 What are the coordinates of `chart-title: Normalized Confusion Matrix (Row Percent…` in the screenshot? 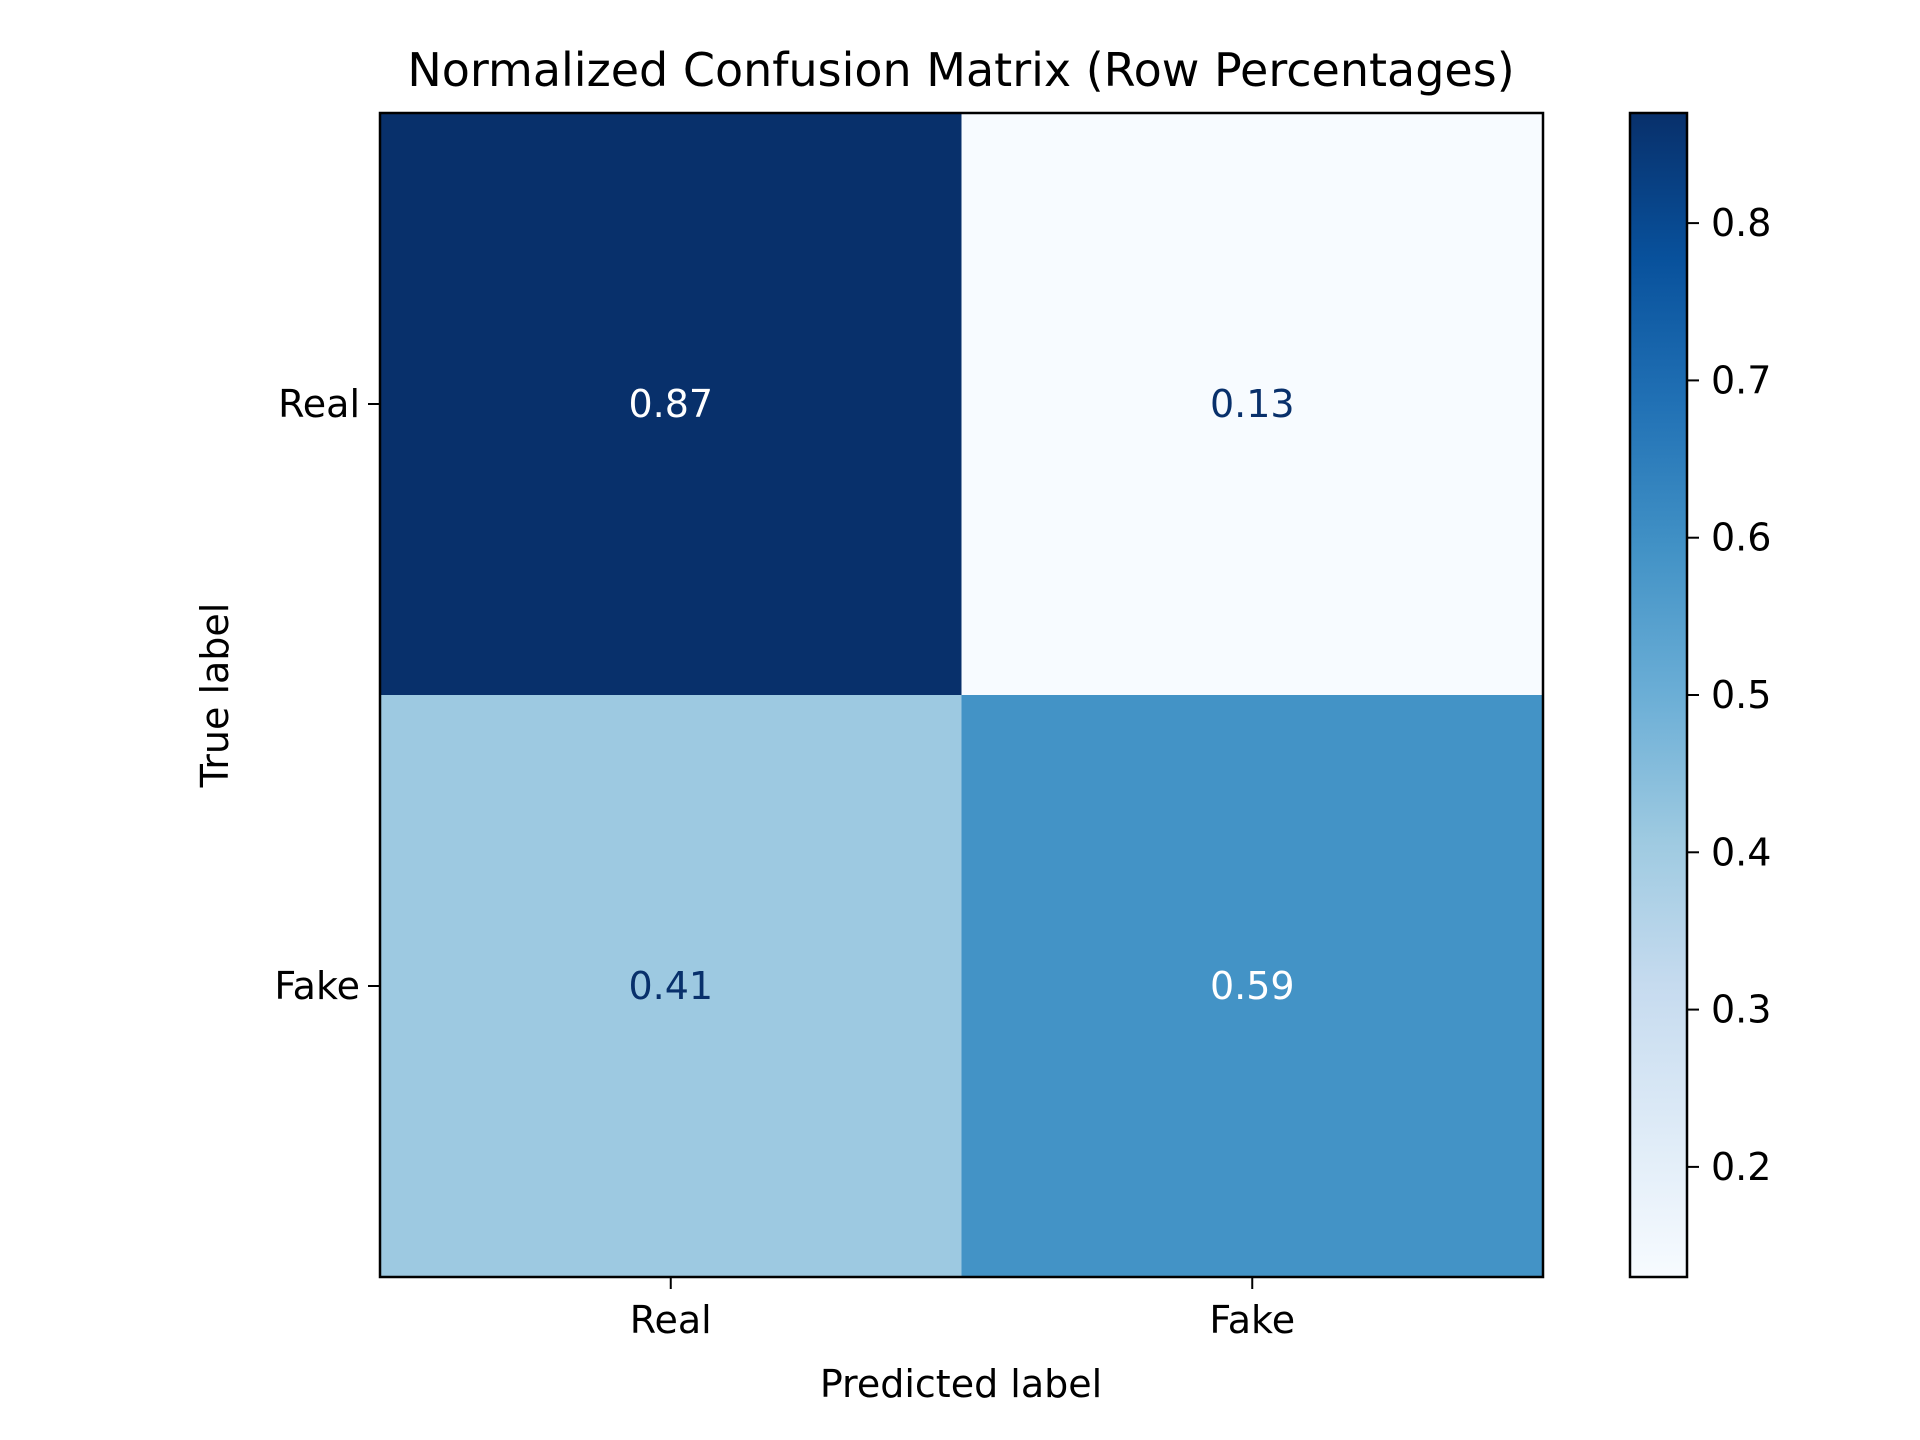 It's located at (960, 70).